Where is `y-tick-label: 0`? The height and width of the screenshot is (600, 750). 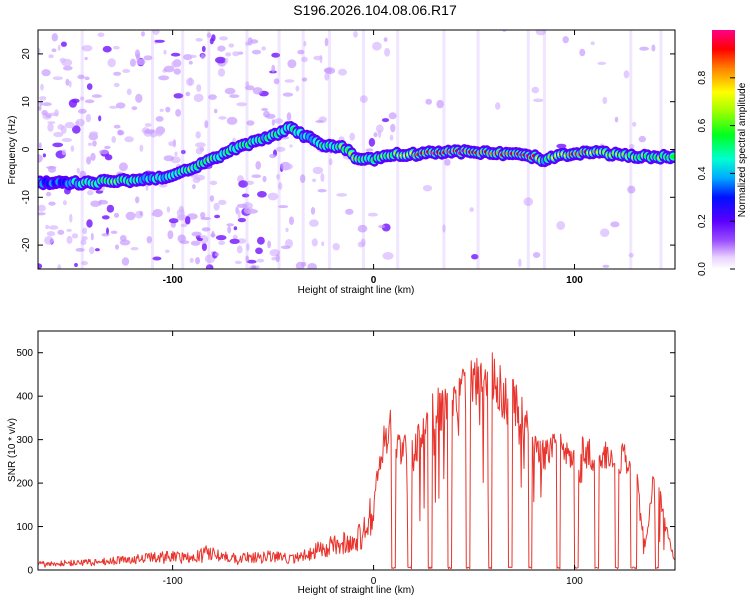
y-tick-label: 0 is located at coordinates (26, 149).